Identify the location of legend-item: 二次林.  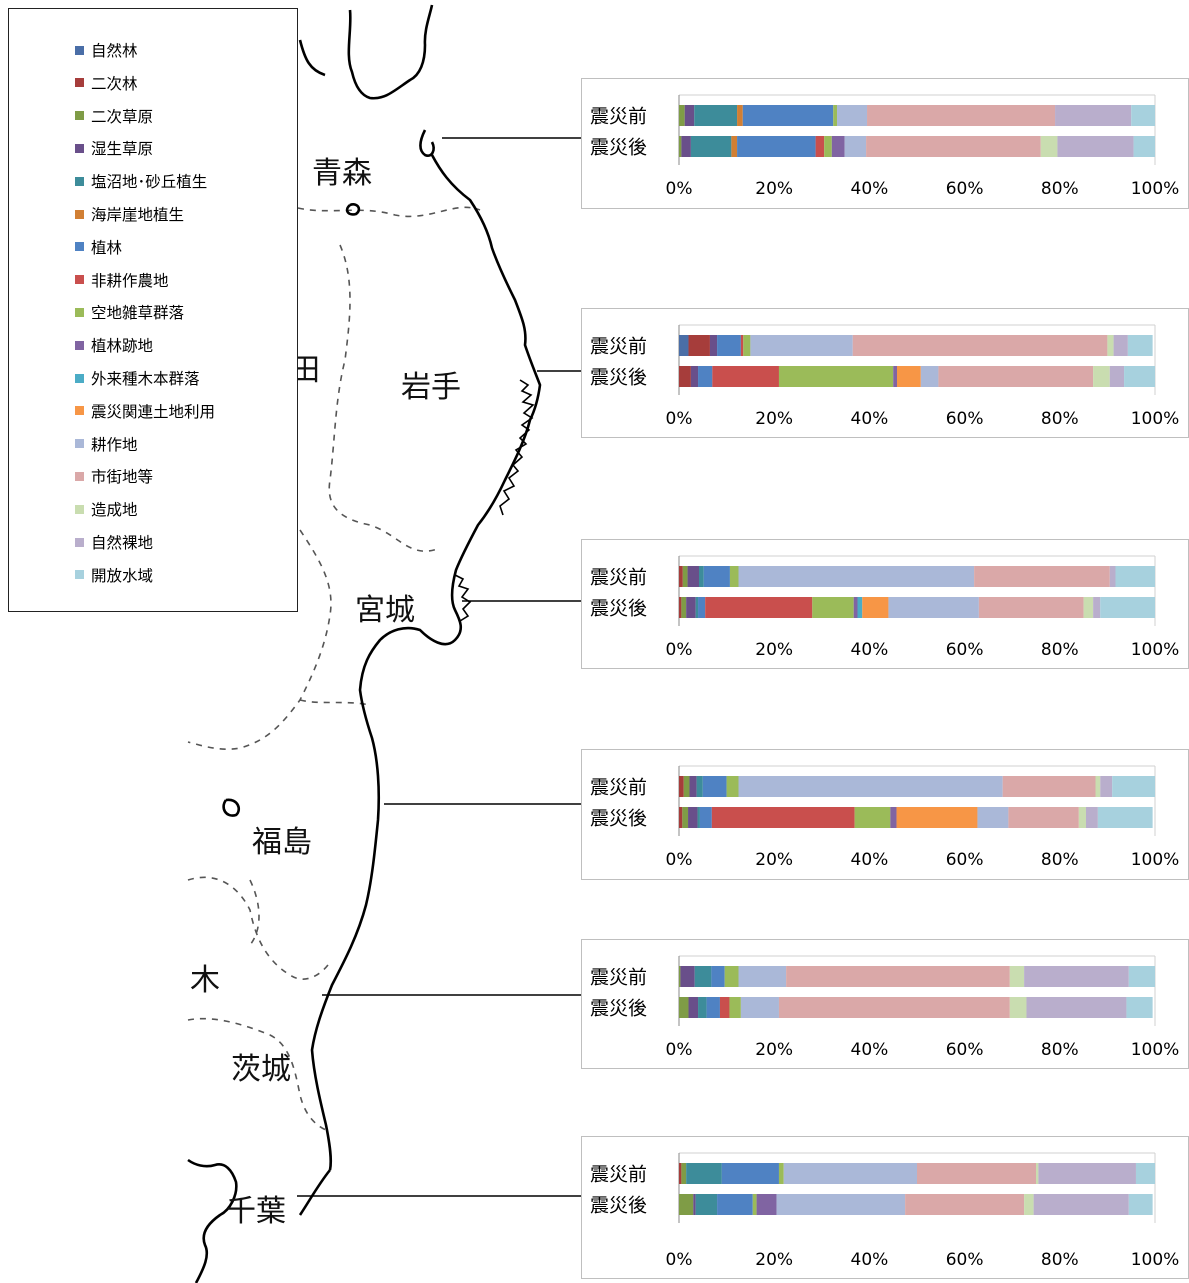
(106, 83).